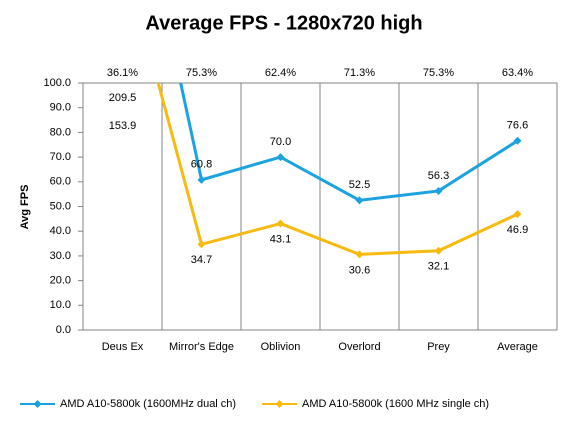 This screenshot has width=568, height=421. Describe the element at coordinates (123, 126) in the screenshot. I see `data-label: 153.9` at that location.